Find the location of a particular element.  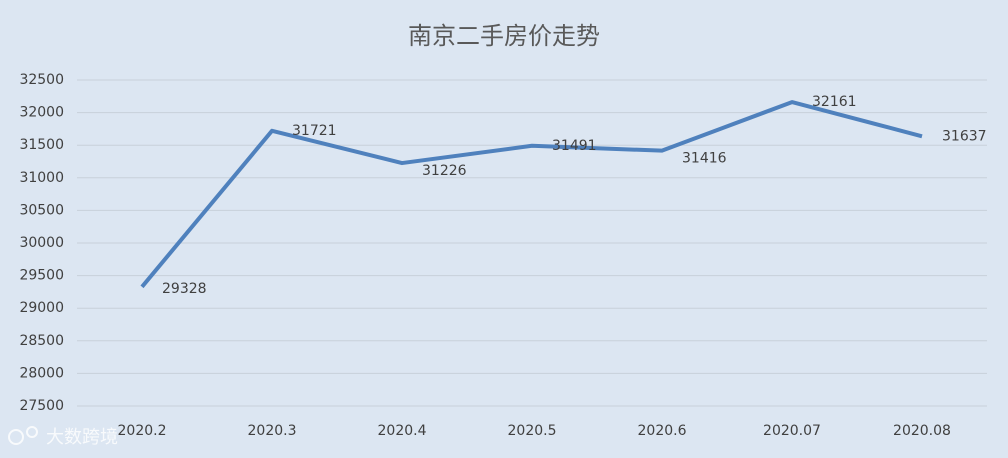

watermark: 大数跨境 is located at coordinates (82, 437).